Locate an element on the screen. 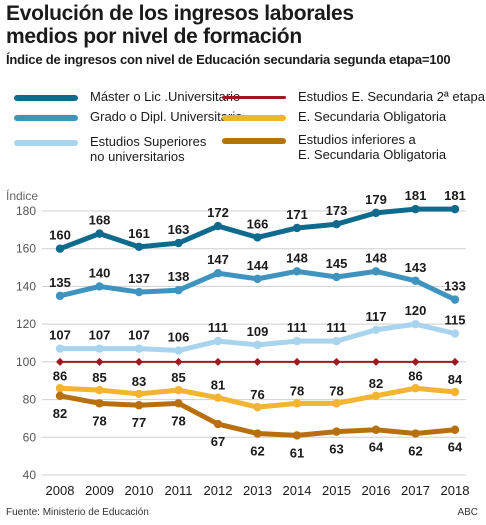 The image size is (486, 525). marker-2-2013 is located at coordinates (257, 345).